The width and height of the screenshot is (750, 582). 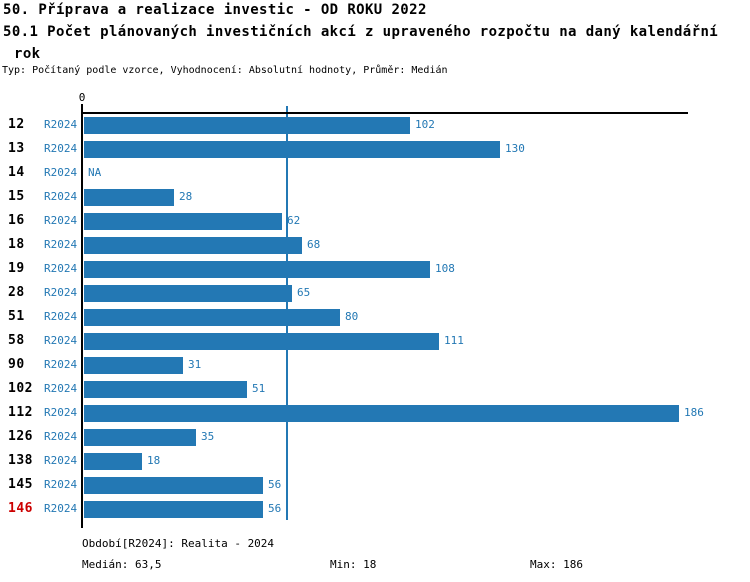 I want to click on row-id-label: 14, so click(x=16, y=172).